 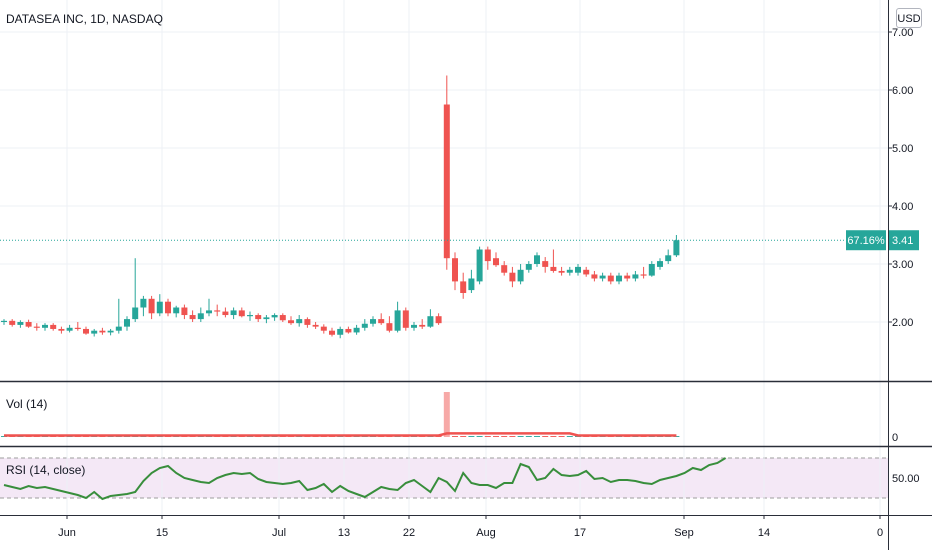 What do you see at coordinates (580, 533) in the screenshot?
I see `time-tick-label: 17` at bounding box center [580, 533].